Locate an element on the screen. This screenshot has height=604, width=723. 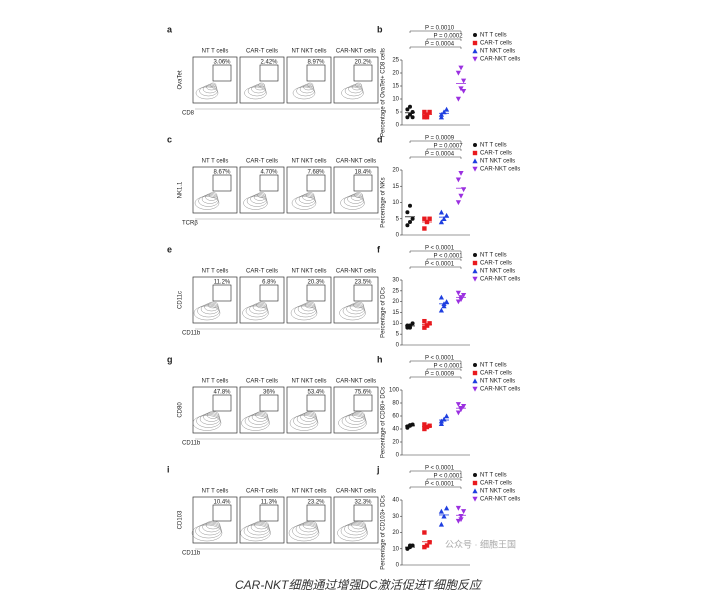
legend-label: CAR-NKT cells is located at coordinates (500, 390).